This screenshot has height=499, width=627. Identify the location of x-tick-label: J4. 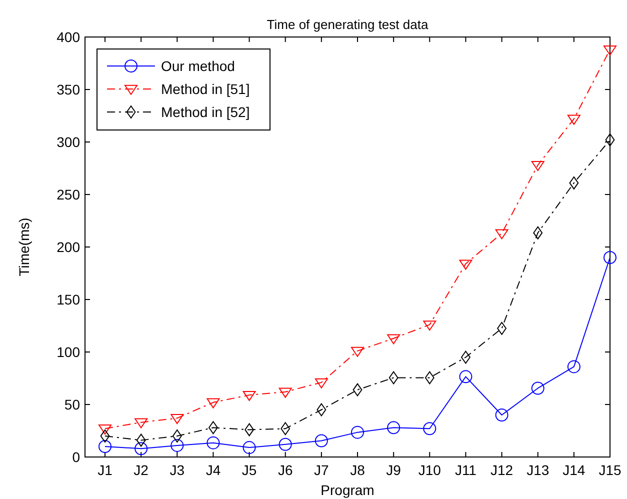
(213, 470).